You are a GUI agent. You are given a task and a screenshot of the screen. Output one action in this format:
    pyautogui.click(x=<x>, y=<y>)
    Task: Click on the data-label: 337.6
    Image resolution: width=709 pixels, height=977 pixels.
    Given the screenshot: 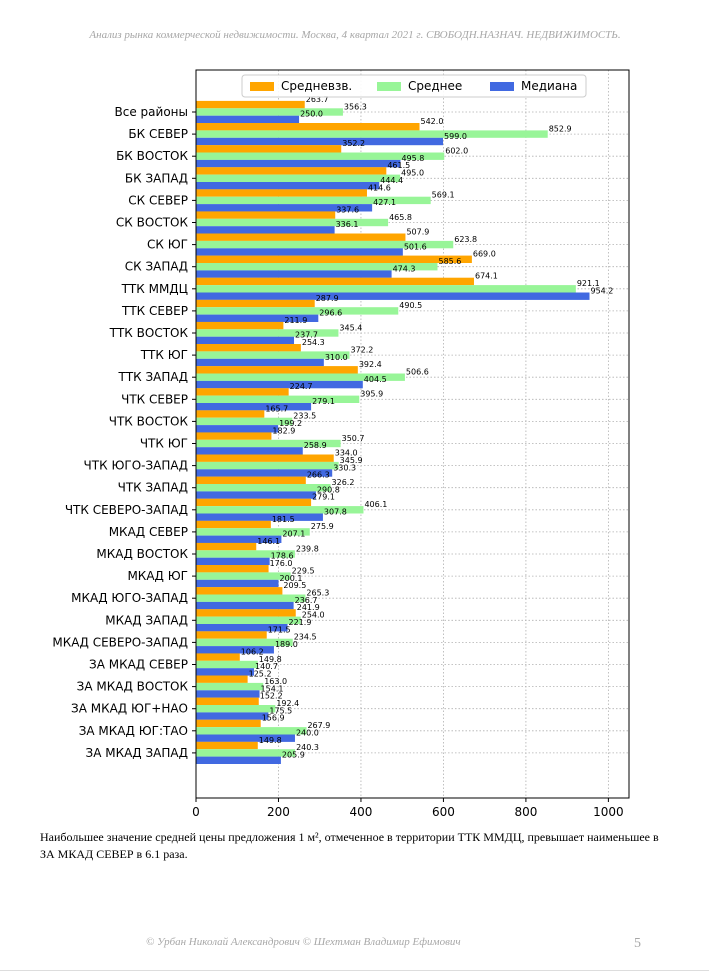 What is the action you would take?
    pyautogui.click(x=347, y=209)
    